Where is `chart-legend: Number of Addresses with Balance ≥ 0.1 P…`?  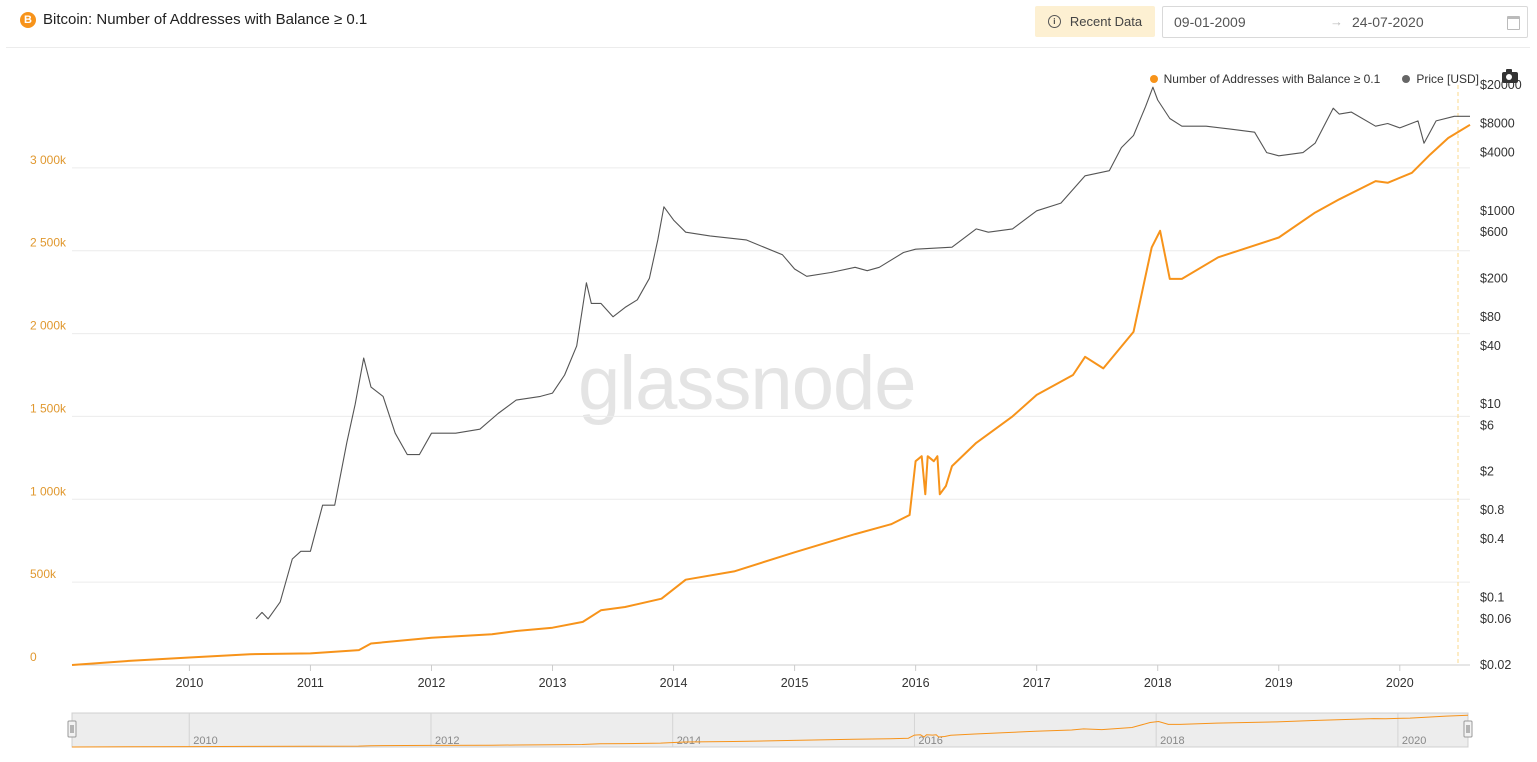
chart-legend: Number of Addresses with Balance ≥ 0.1 P… is located at coordinates (1303, 79).